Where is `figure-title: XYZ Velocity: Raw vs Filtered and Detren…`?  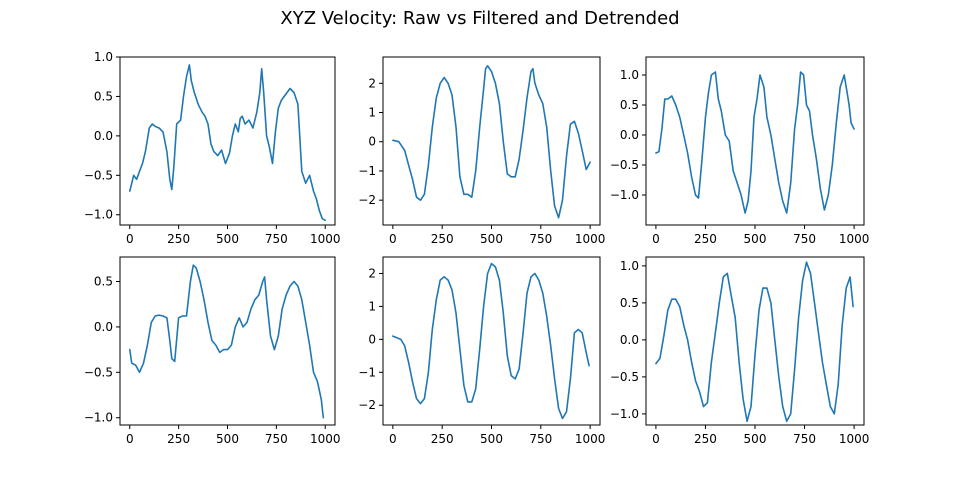 figure-title: XYZ Velocity: Raw vs Filtered and Detren… is located at coordinates (479, 18).